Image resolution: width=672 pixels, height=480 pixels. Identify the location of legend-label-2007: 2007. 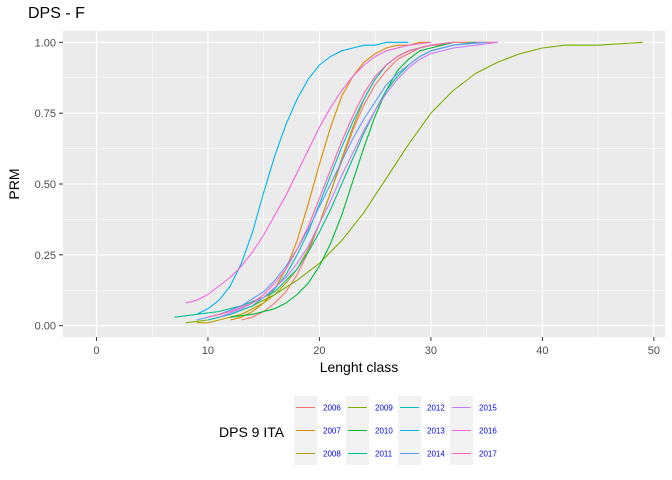
(332, 431).